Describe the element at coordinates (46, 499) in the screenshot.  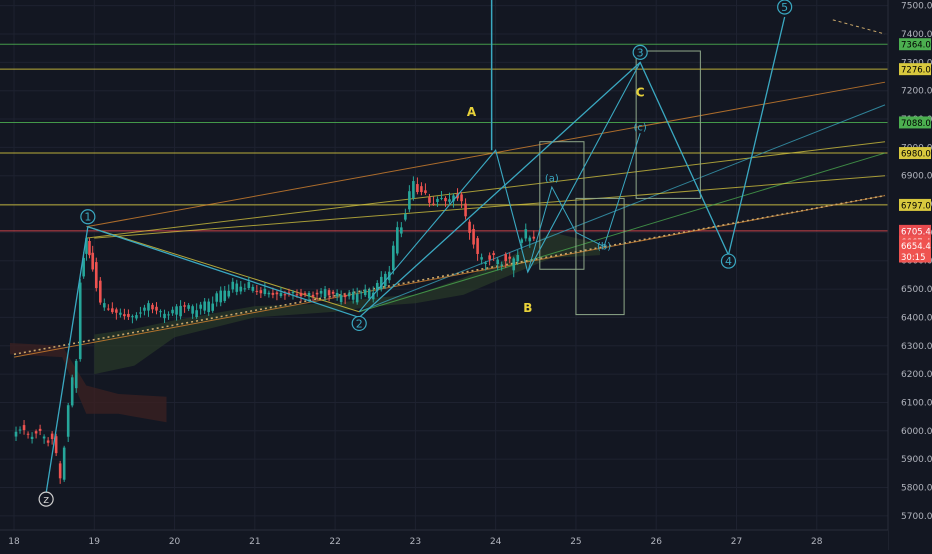
I see `wave-label: z` at that location.